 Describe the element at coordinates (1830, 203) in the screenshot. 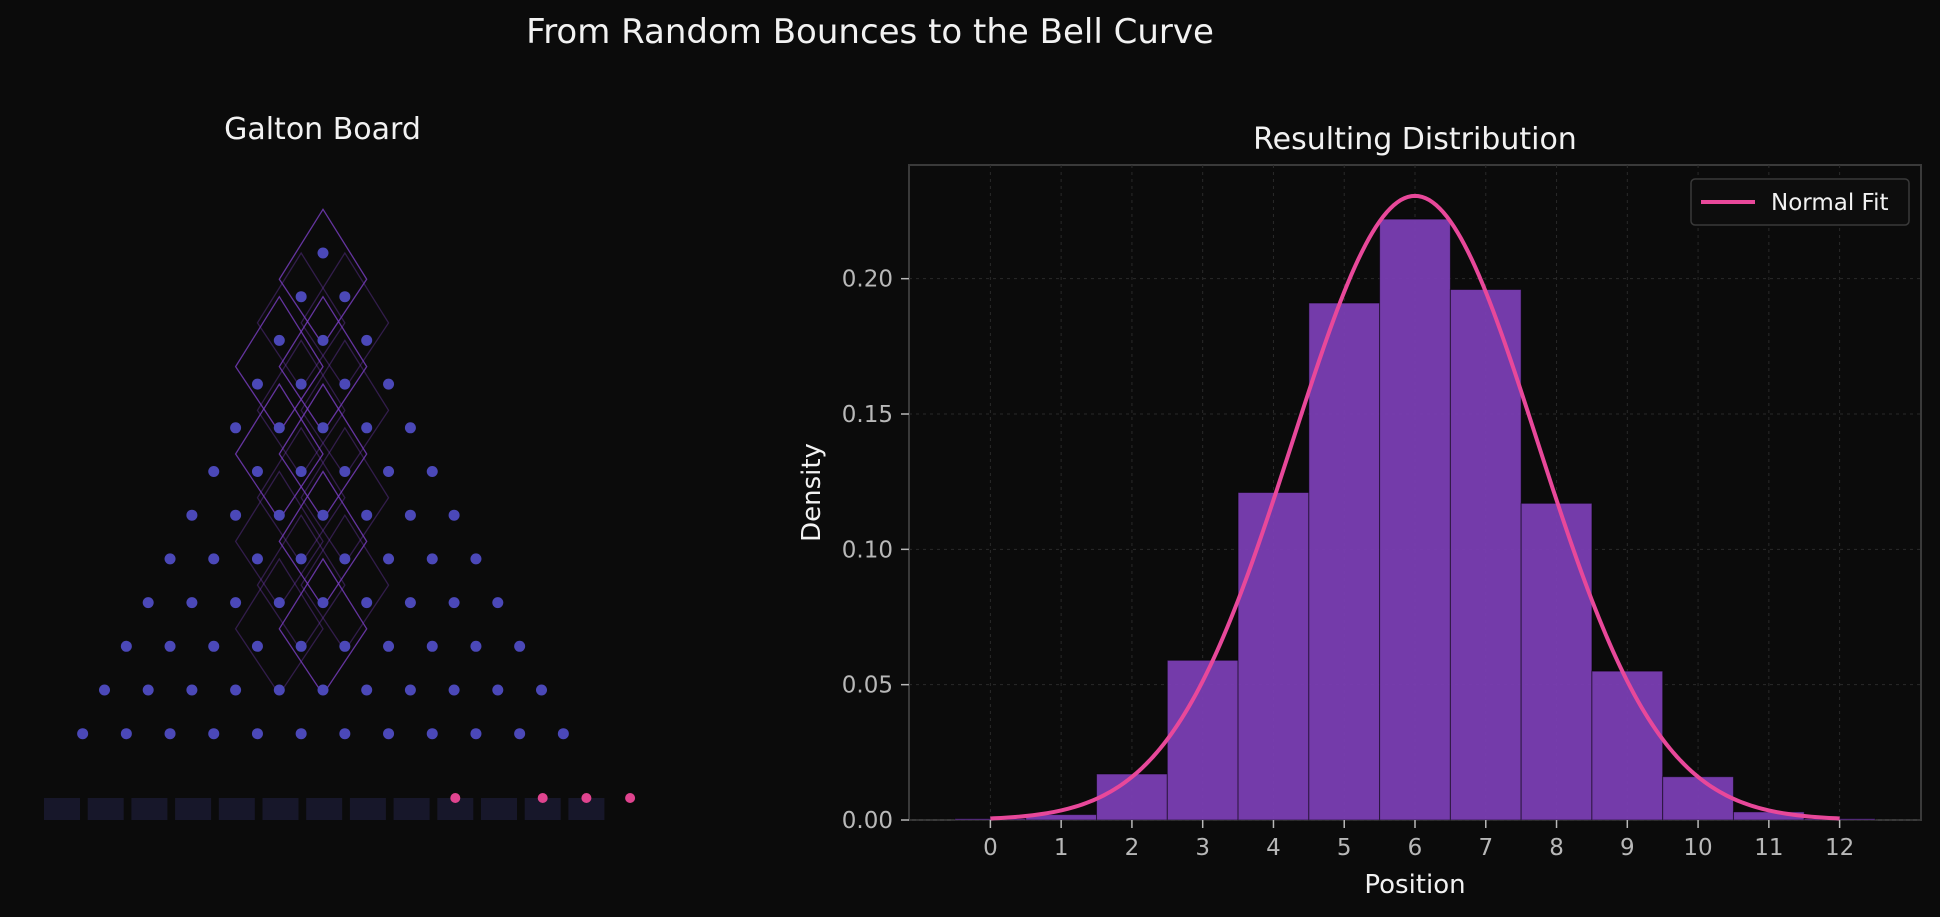

I see `legend-label: Normal Fit` at that location.